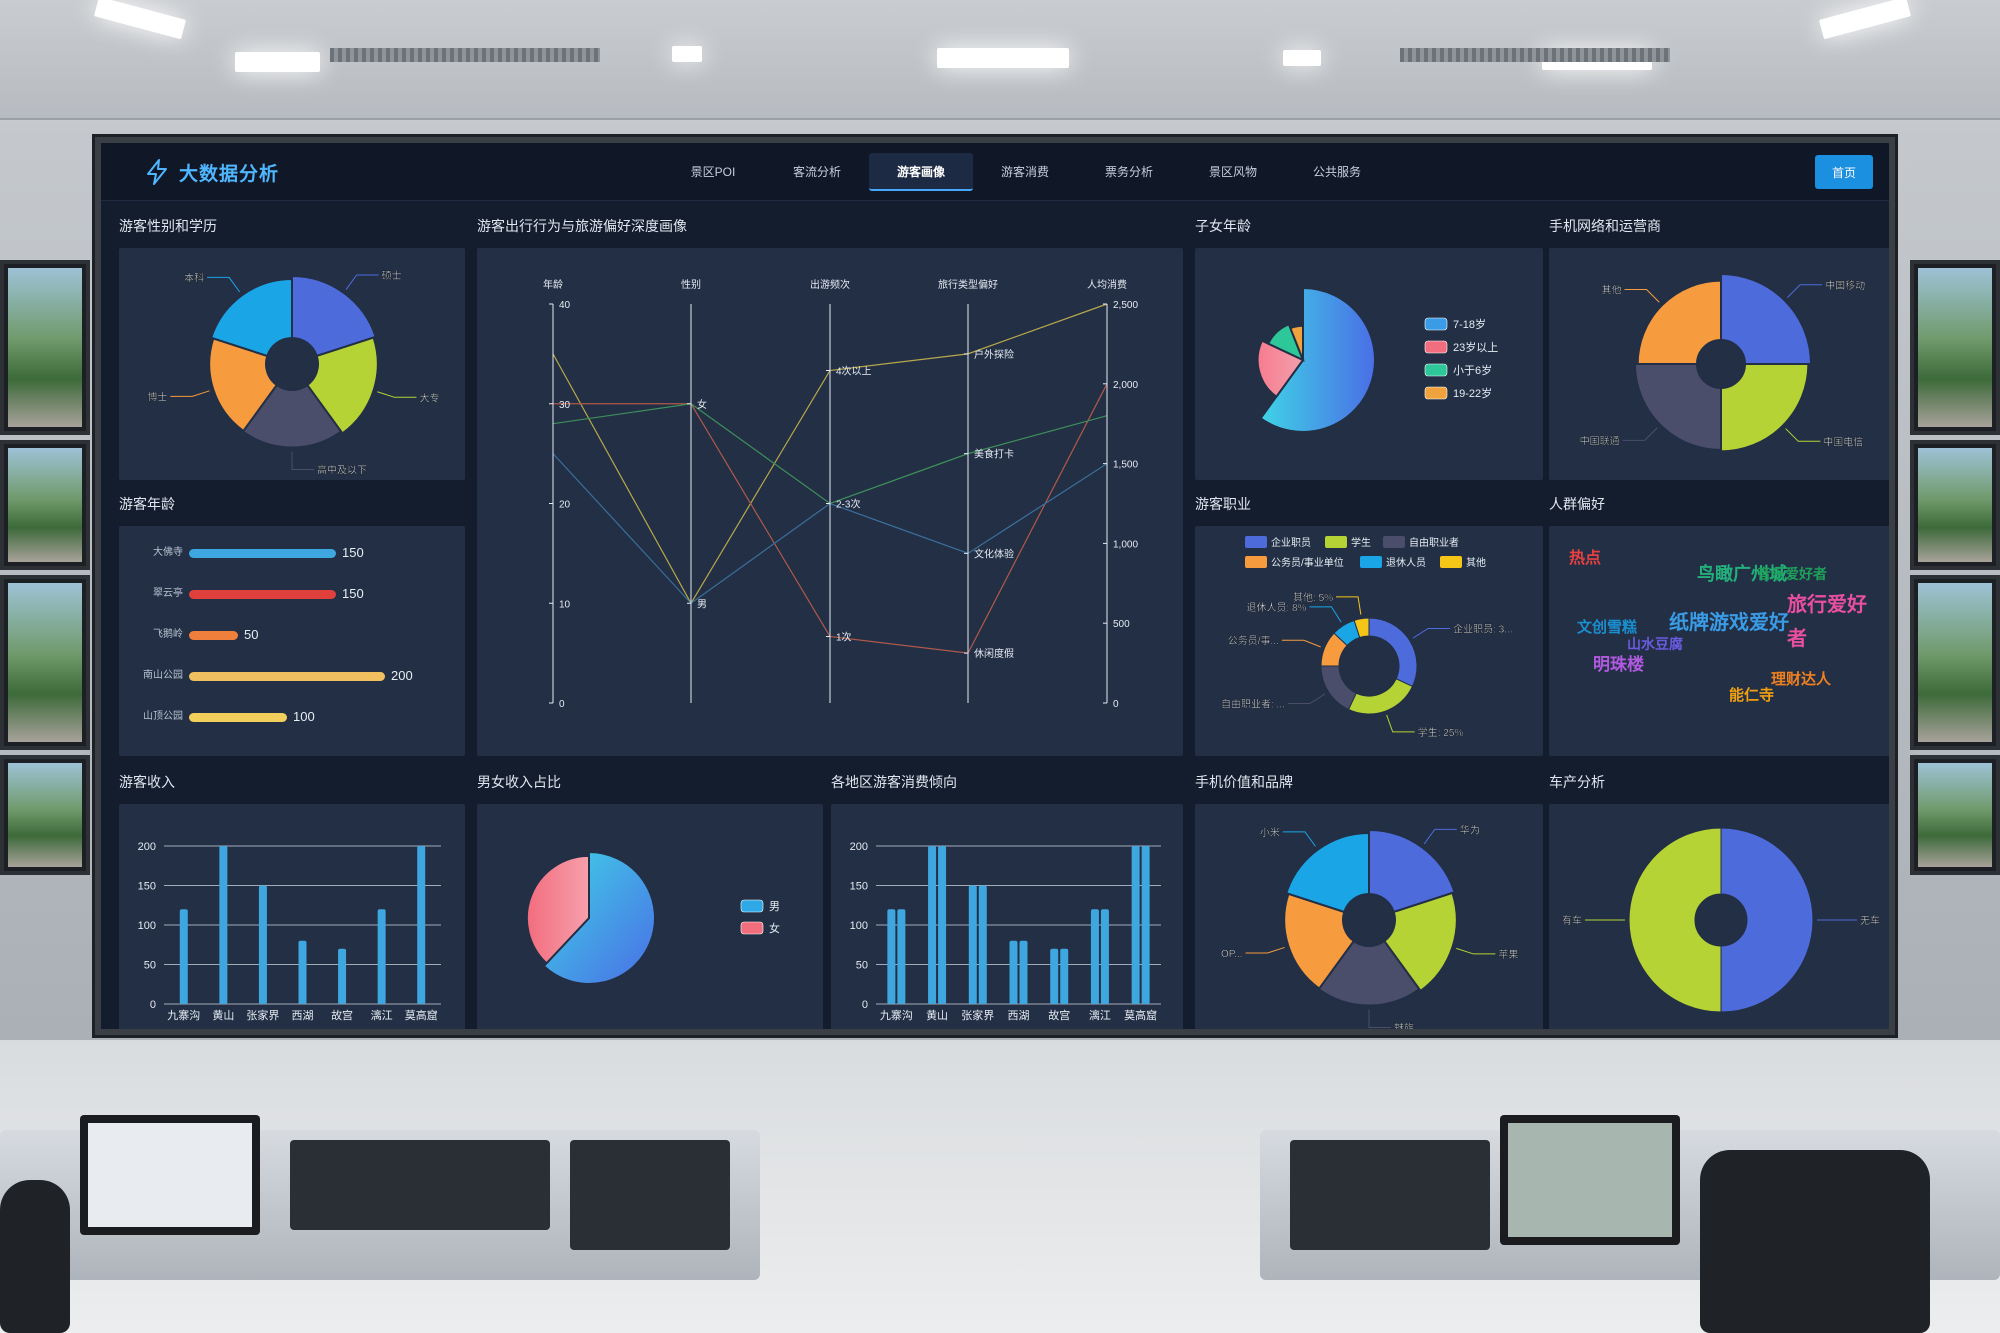 The width and height of the screenshot is (2000, 1333). What do you see at coordinates (816, 172) in the screenshot?
I see `tab-visitor-flow: 客流分析` at bounding box center [816, 172].